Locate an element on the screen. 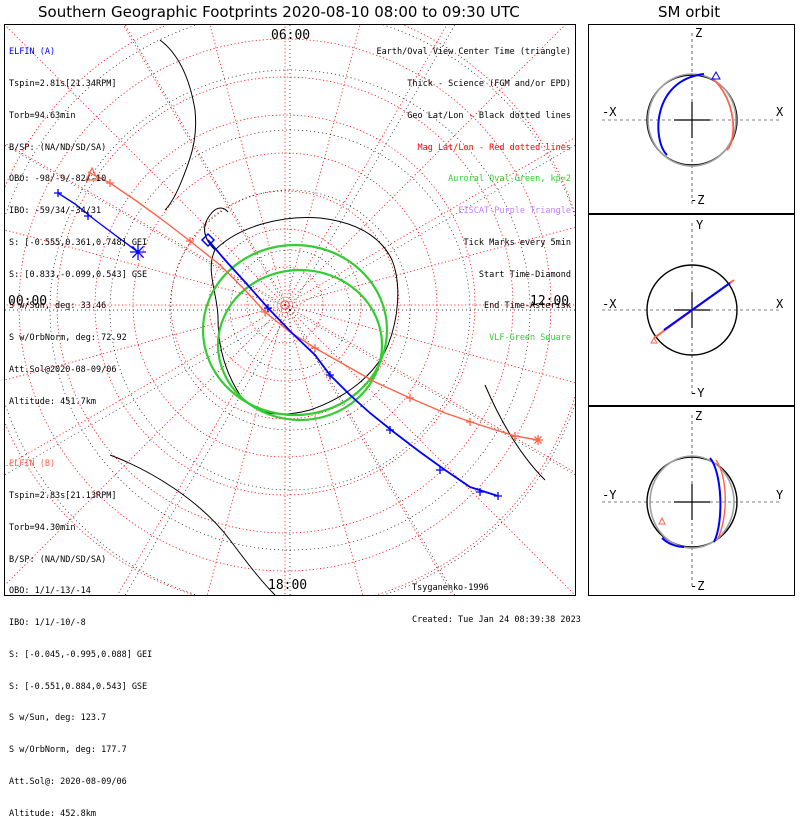 This screenshot has height=830, width=800. sm-xy-down: -Y is located at coordinates (697, 393).